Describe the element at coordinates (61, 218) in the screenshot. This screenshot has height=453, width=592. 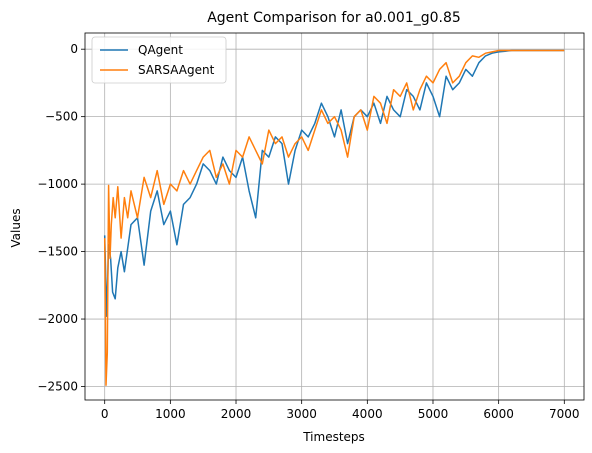
I see `y-axis-ticks: 0 −500 −1000 −1500 −2000 −2500` at that location.